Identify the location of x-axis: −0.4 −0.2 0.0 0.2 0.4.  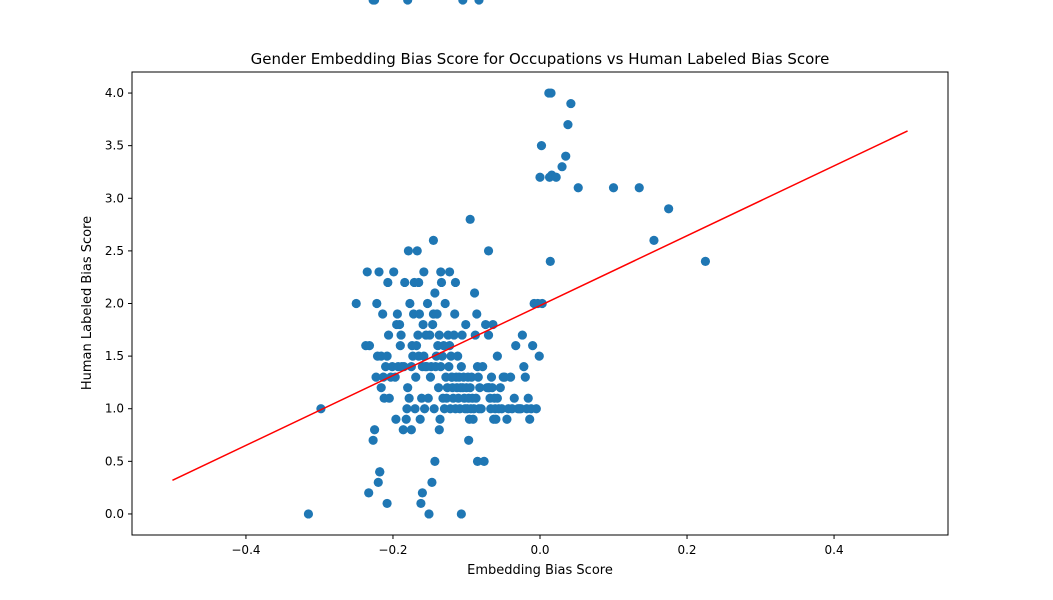
(537, 546).